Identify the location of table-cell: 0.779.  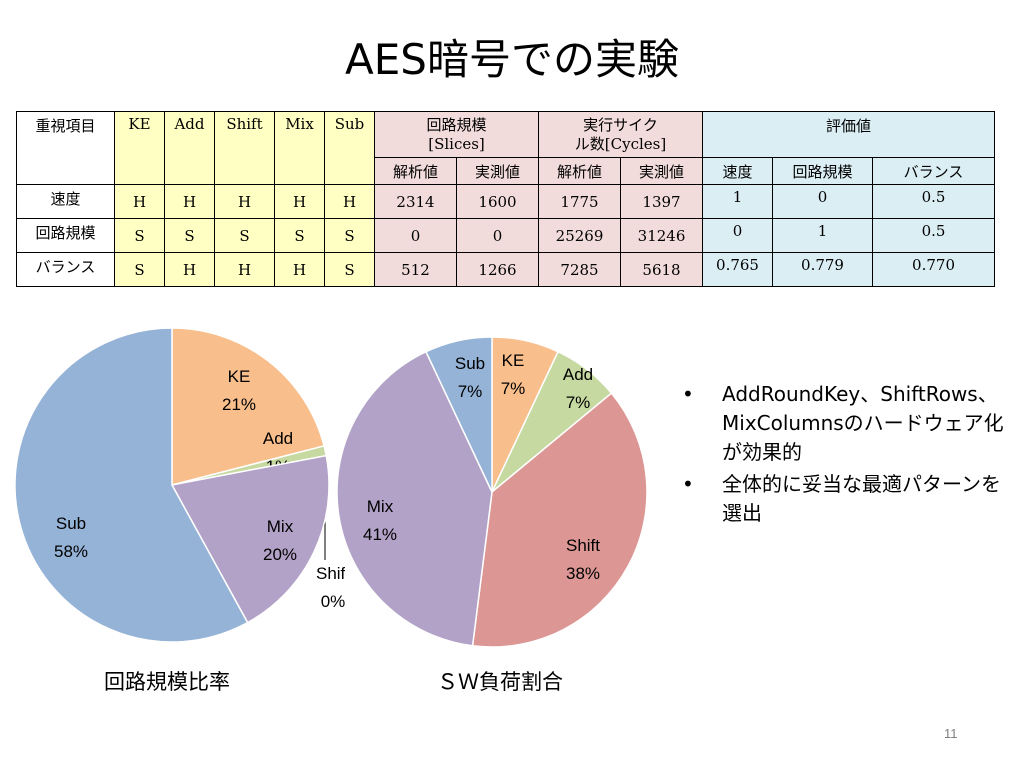
(823, 269).